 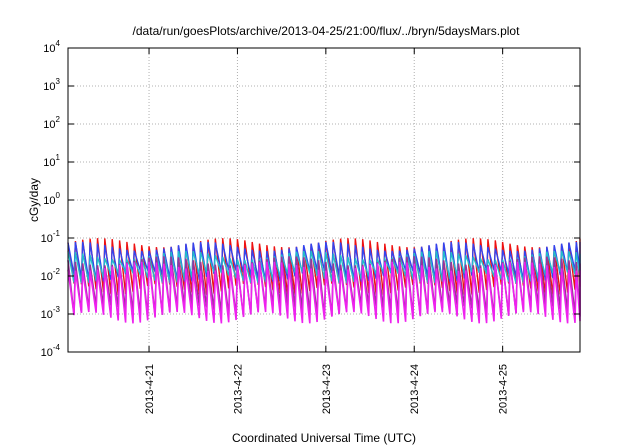 I want to click on x-tick-label: 2013-4-24, so click(x=415, y=389).